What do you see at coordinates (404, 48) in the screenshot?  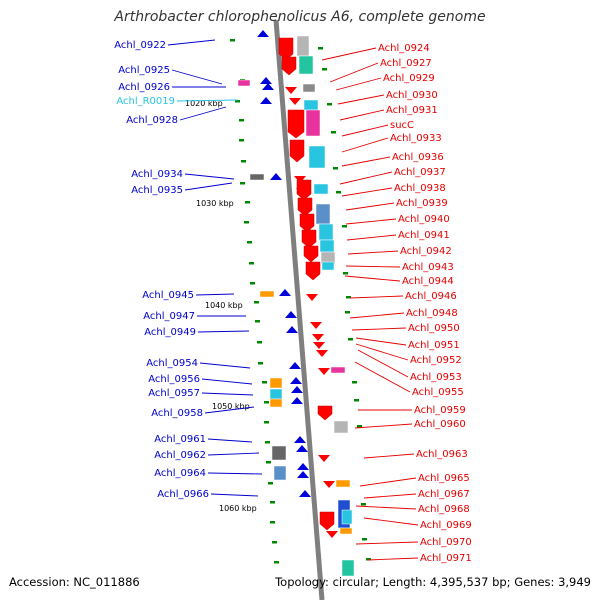 I see `right-gene-label: Achl_0924` at bounding box center [404, 48].